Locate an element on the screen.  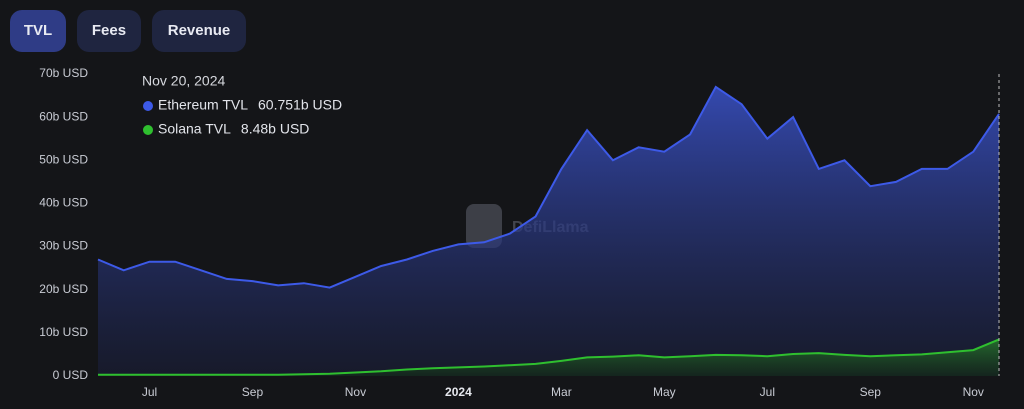
series-area is located at coordinates (548, 357).